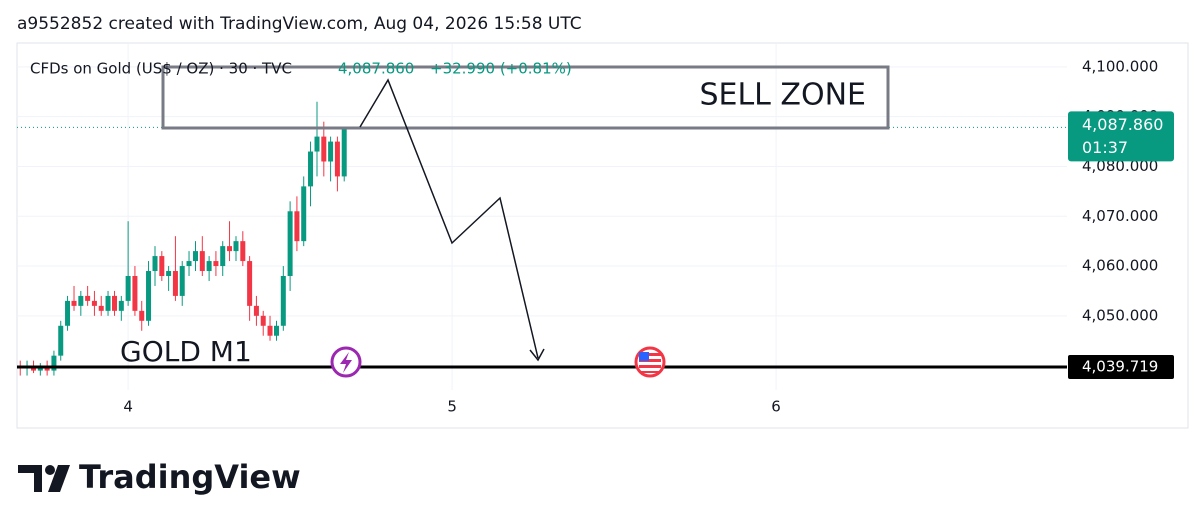 This screenshot has height=530, width=1200. I want to click on flag-icon, so click(650, 362).